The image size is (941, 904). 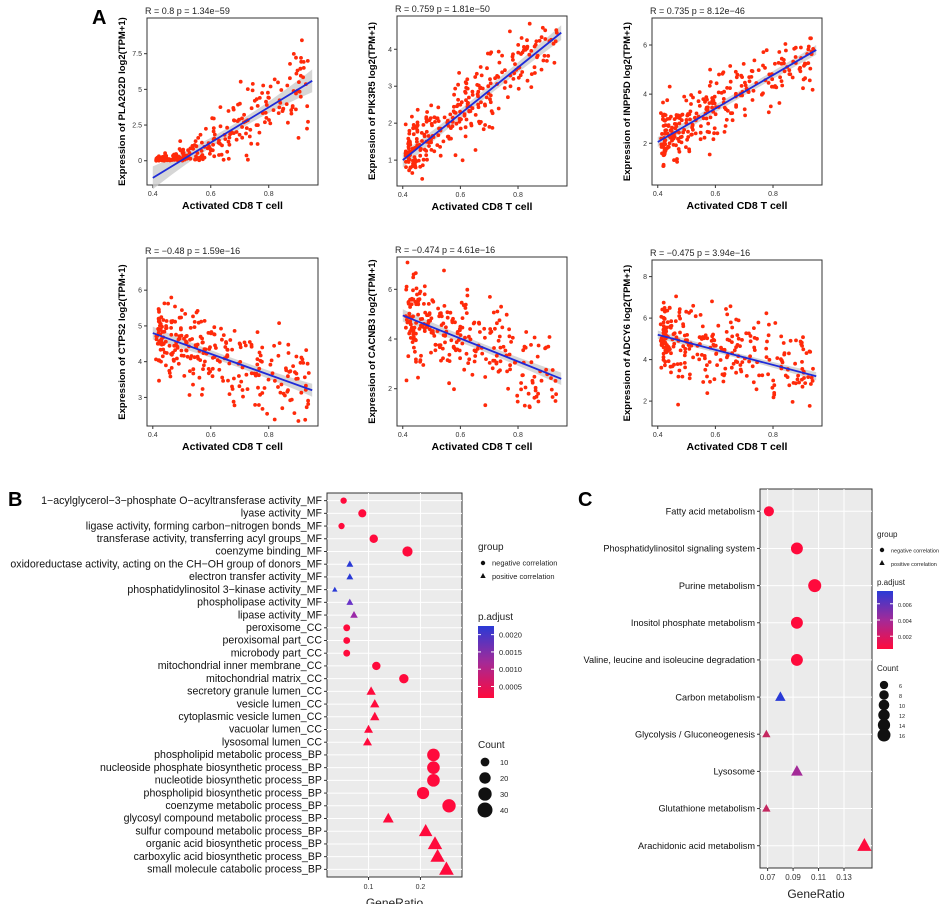 I want to click on legend-triangle, so click(x=483, y=575).